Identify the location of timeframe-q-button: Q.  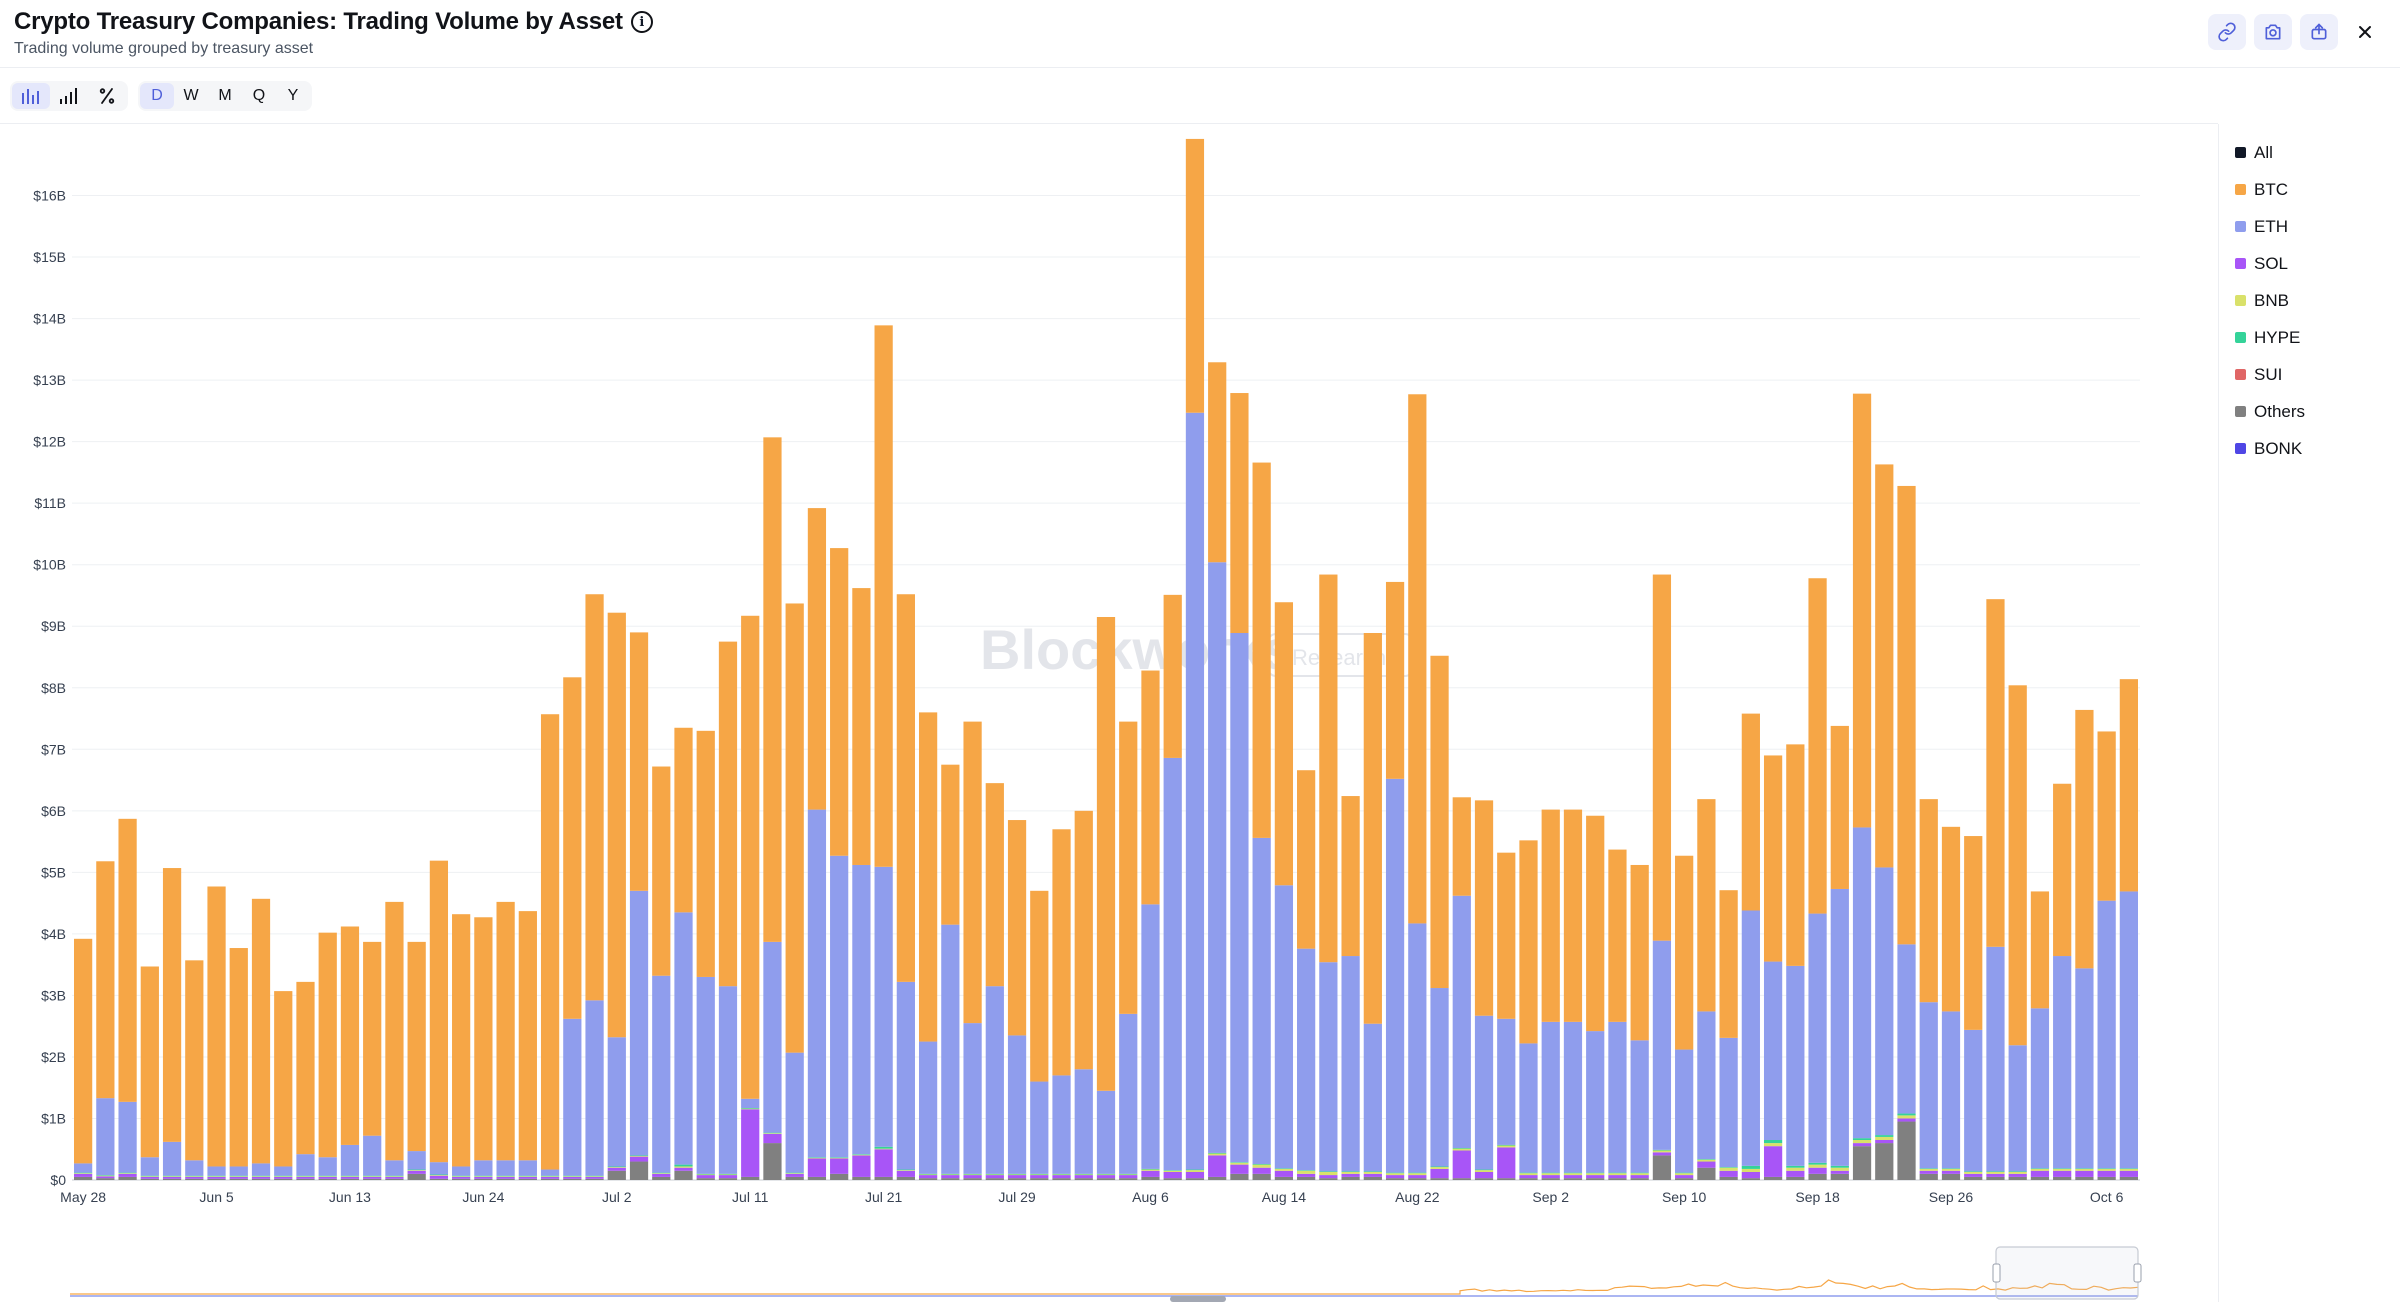
(259, 95).